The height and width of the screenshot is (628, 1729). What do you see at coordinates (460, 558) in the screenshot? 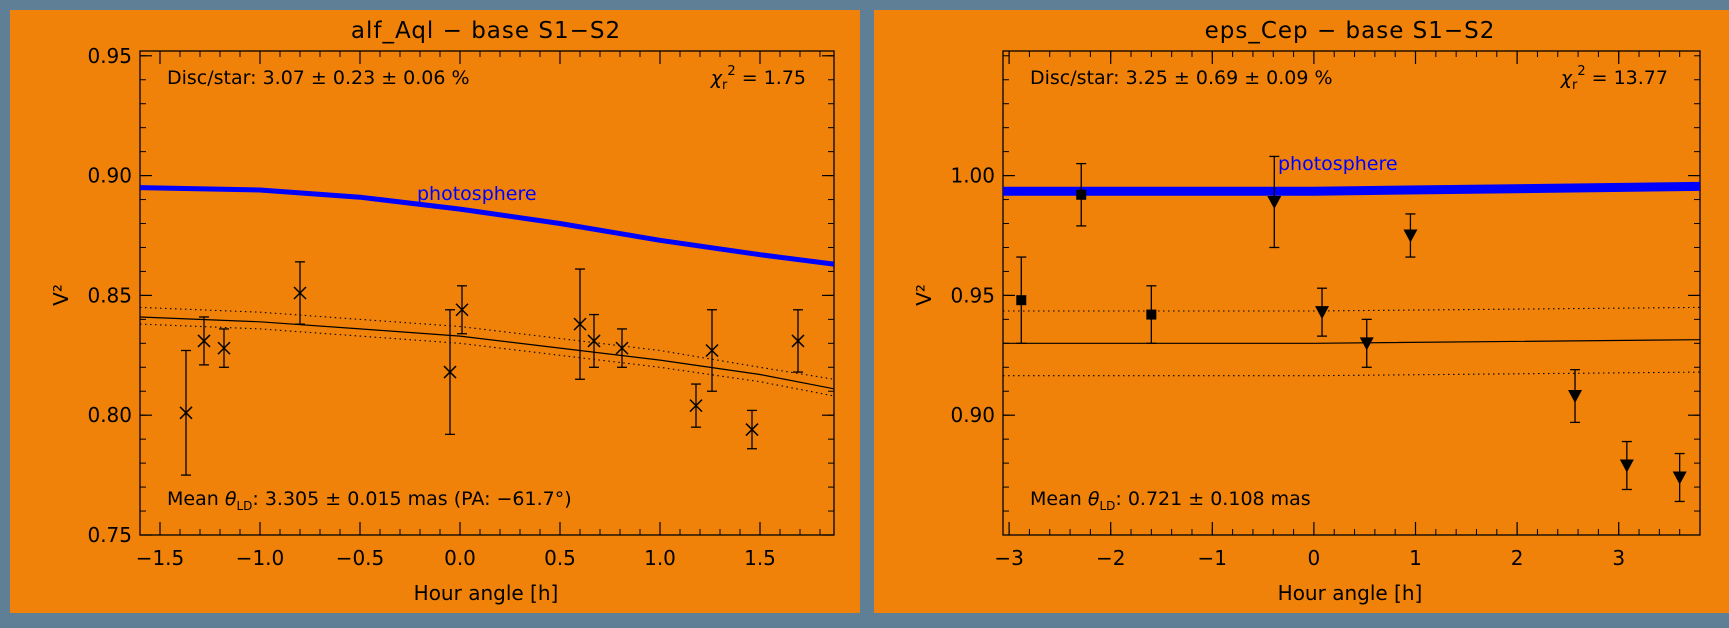
I see `x-tick-label: 0.0` at bounding box center [460, 558].